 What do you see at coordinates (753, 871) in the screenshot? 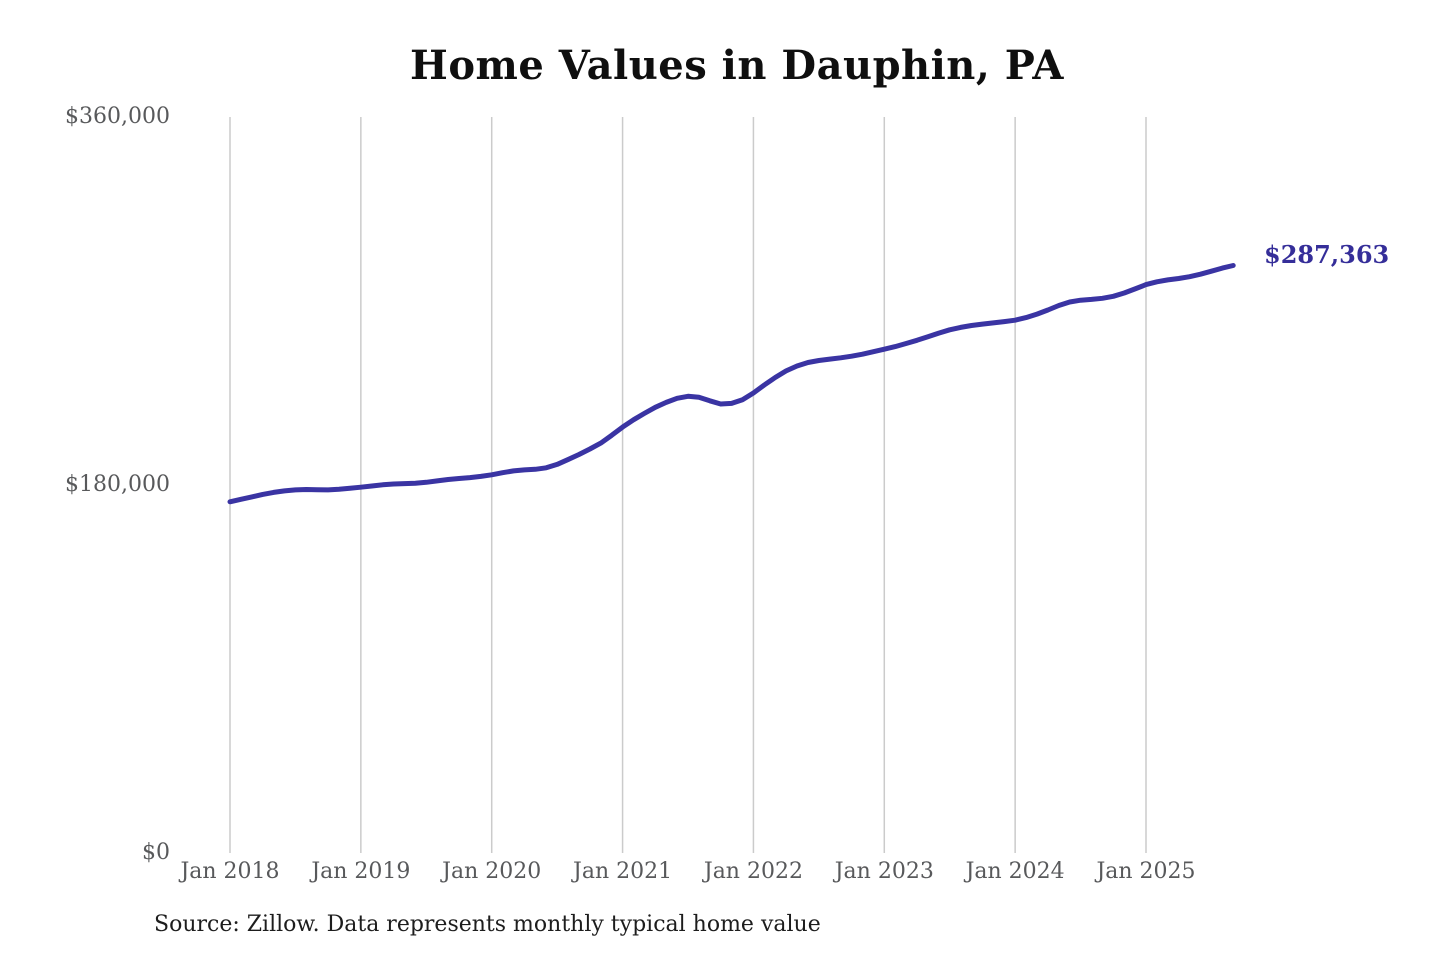
I see `x-tick-jan-2022: Jan 2022` at bounding box center [753, 871].